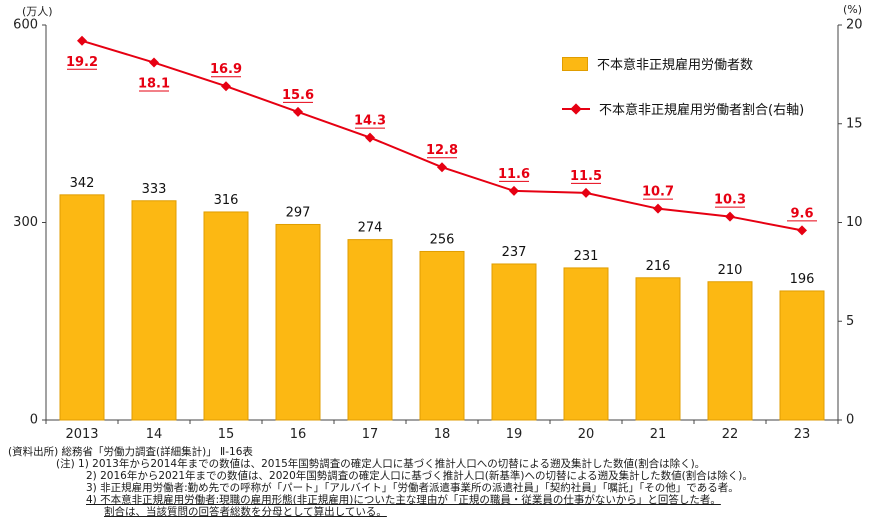  I want to click on svg-text: 23, so click(802, 434).